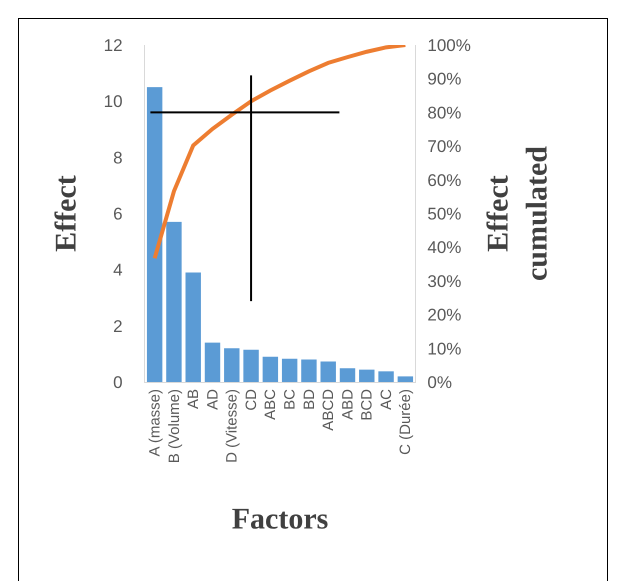 The height and width of the screenshot is (581, 618). What do you see at coordinates (113, 102) in the screenshot?
I see `y-tick-label: 10` at bounding box center [113, 102].